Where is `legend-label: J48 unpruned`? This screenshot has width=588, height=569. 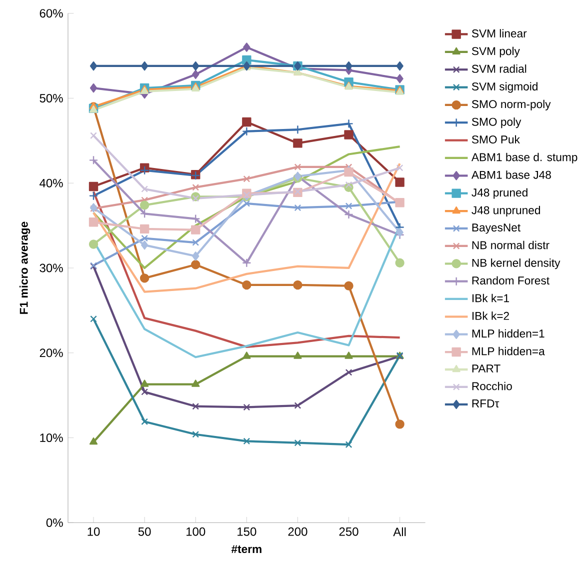 legend-label: J48 unpruned is located at coordinates (506, 211).